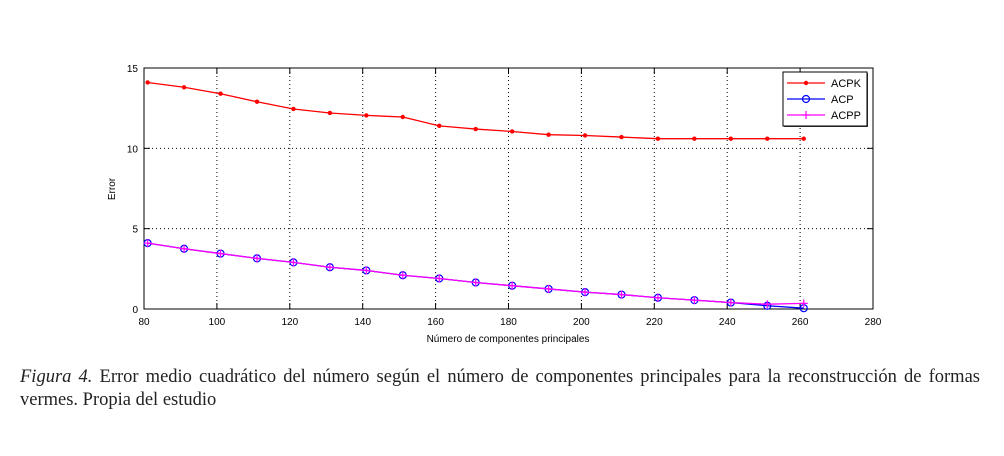 The height and width of the screenshot is (456, 1004). Describe the element at coordinates (144, 322) in the screenshot. I see `x-tick-label: 80` at that location.